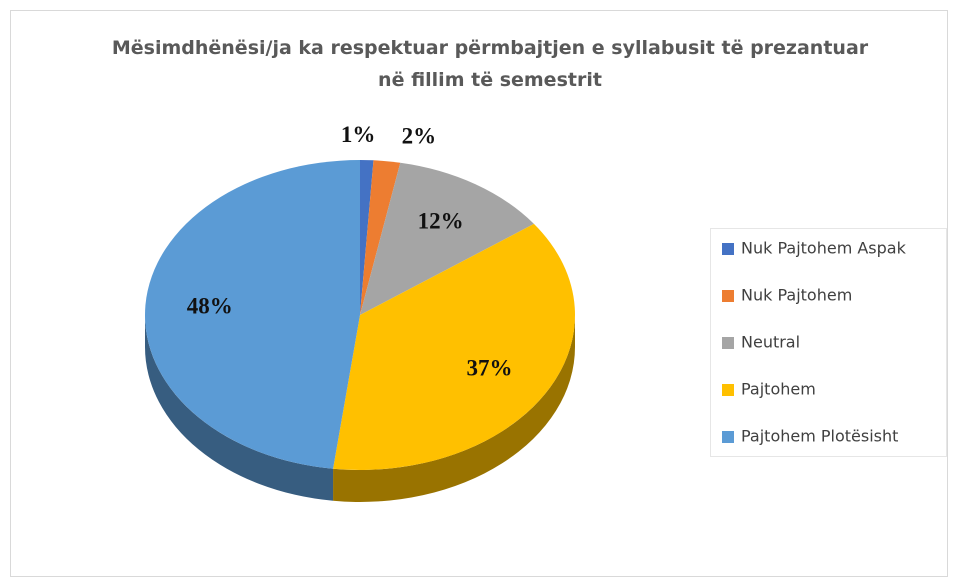 The image size is (958, 578). I want to click on data-label: 37%, so click(490, 368).